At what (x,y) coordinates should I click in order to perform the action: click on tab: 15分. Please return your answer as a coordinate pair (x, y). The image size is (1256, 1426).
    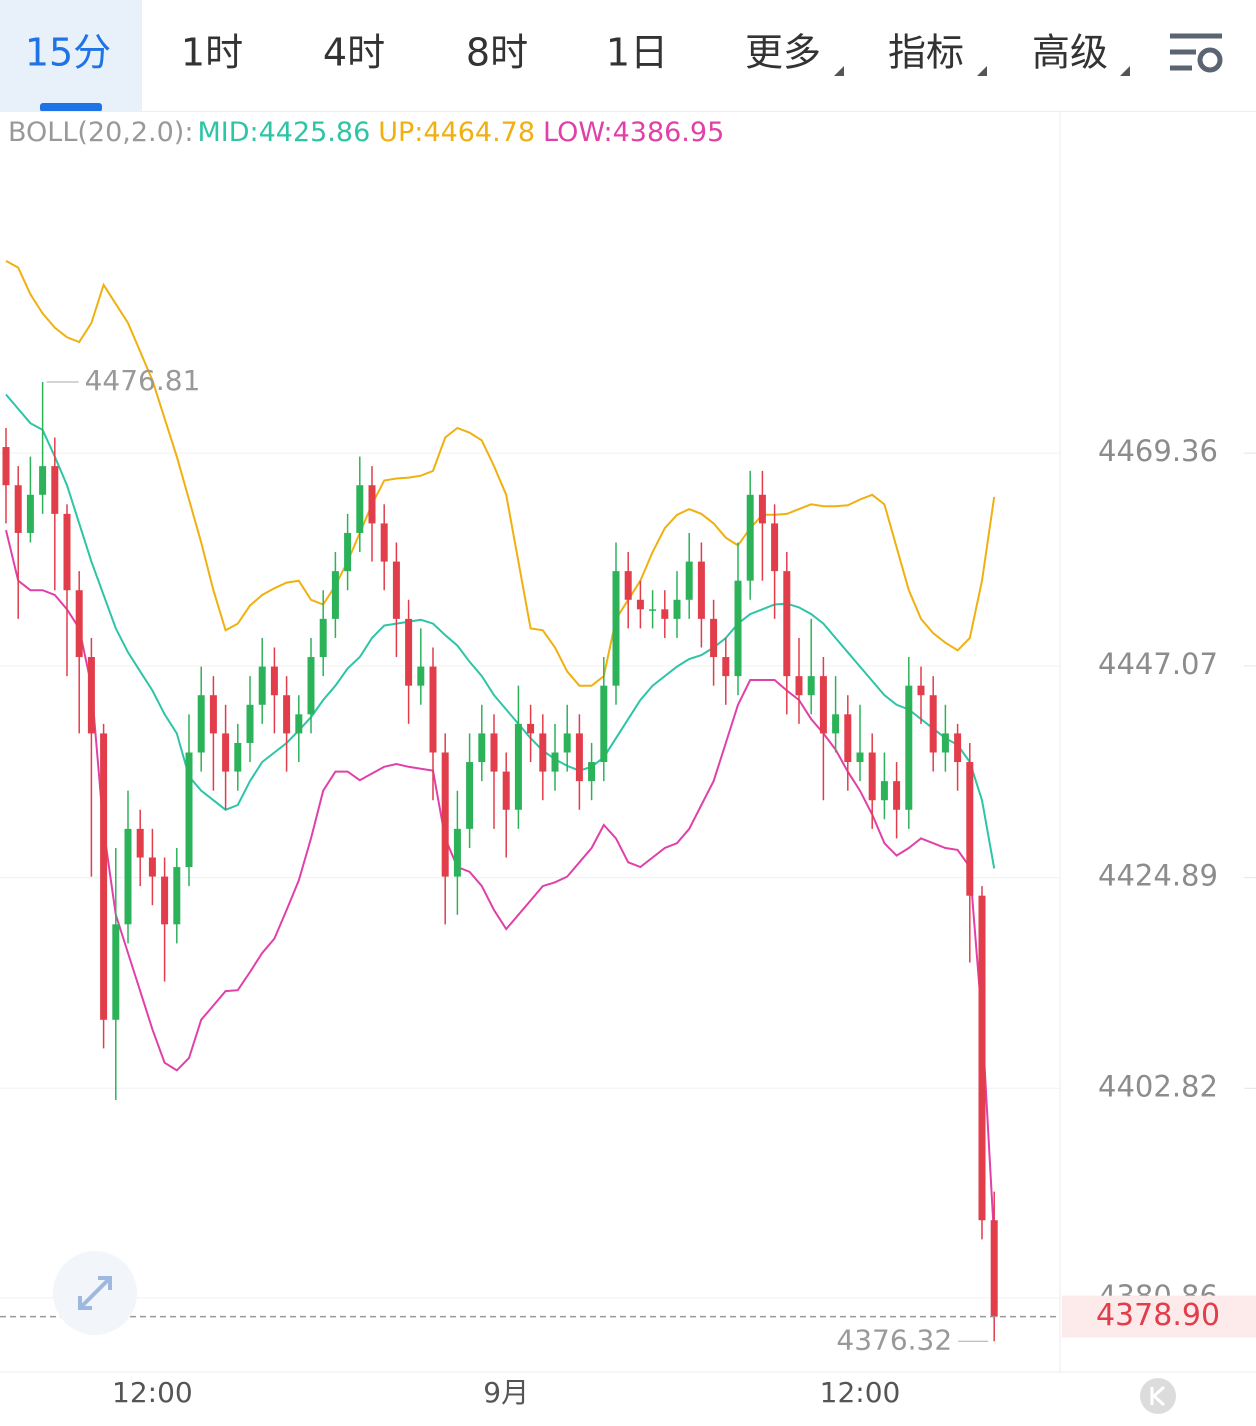
    Looking at the image, I should click on (68, 53).